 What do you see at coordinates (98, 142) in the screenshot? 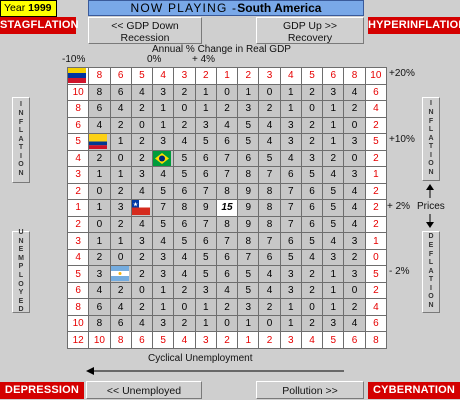
I see `flag-colombia-icon` at bounding box center [98, 142].